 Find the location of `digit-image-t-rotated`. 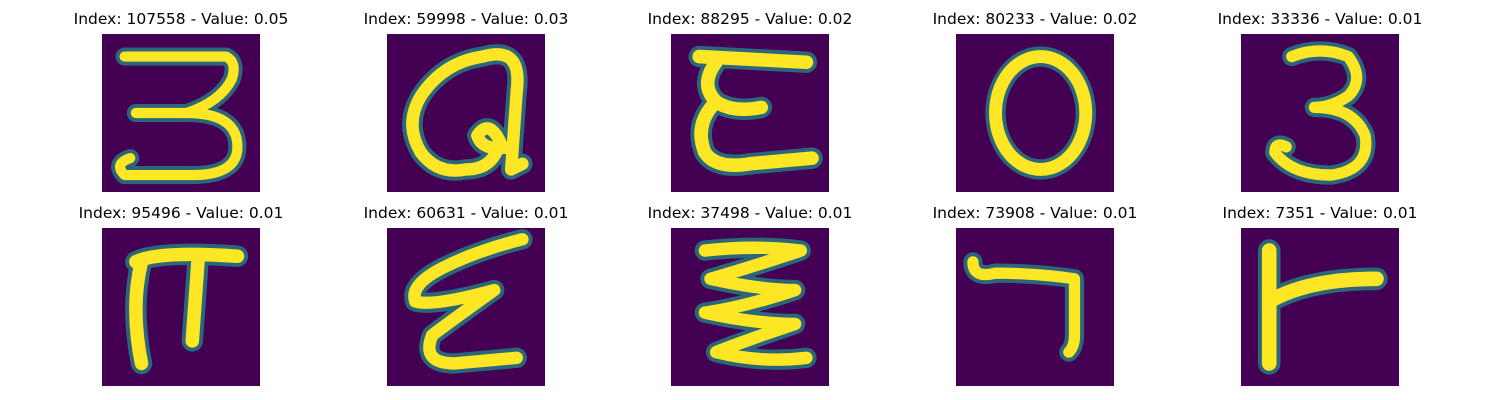

digit-image-t-rotated is located at coordinates (1320, 307).